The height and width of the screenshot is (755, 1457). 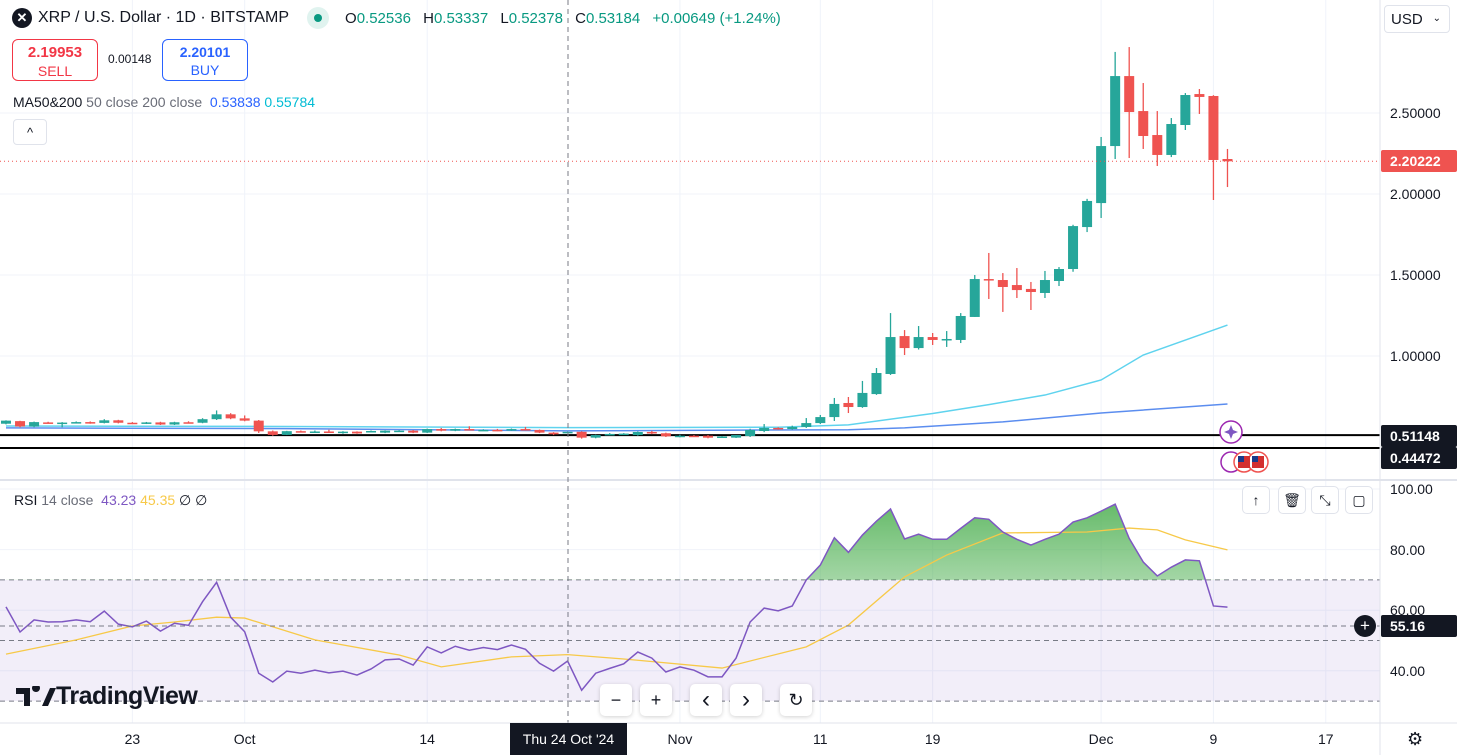 I want to click on buy-button: 2.20101 BUY, so click(x=205, y=60).